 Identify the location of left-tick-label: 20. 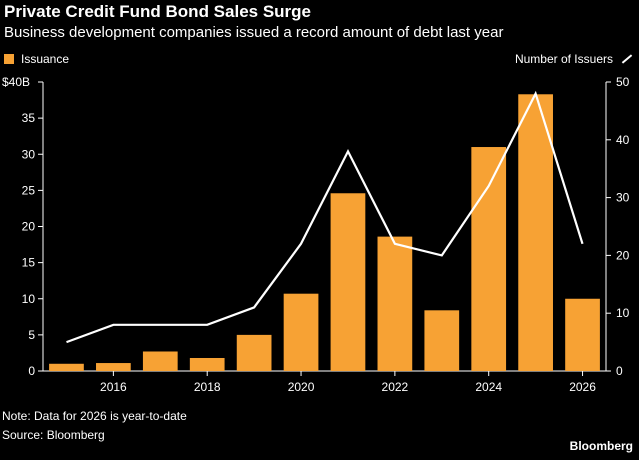
(29, 227).